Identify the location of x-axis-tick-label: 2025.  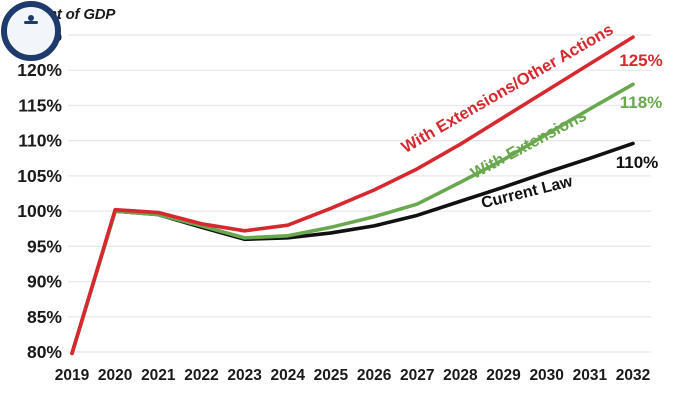
(331, 375).